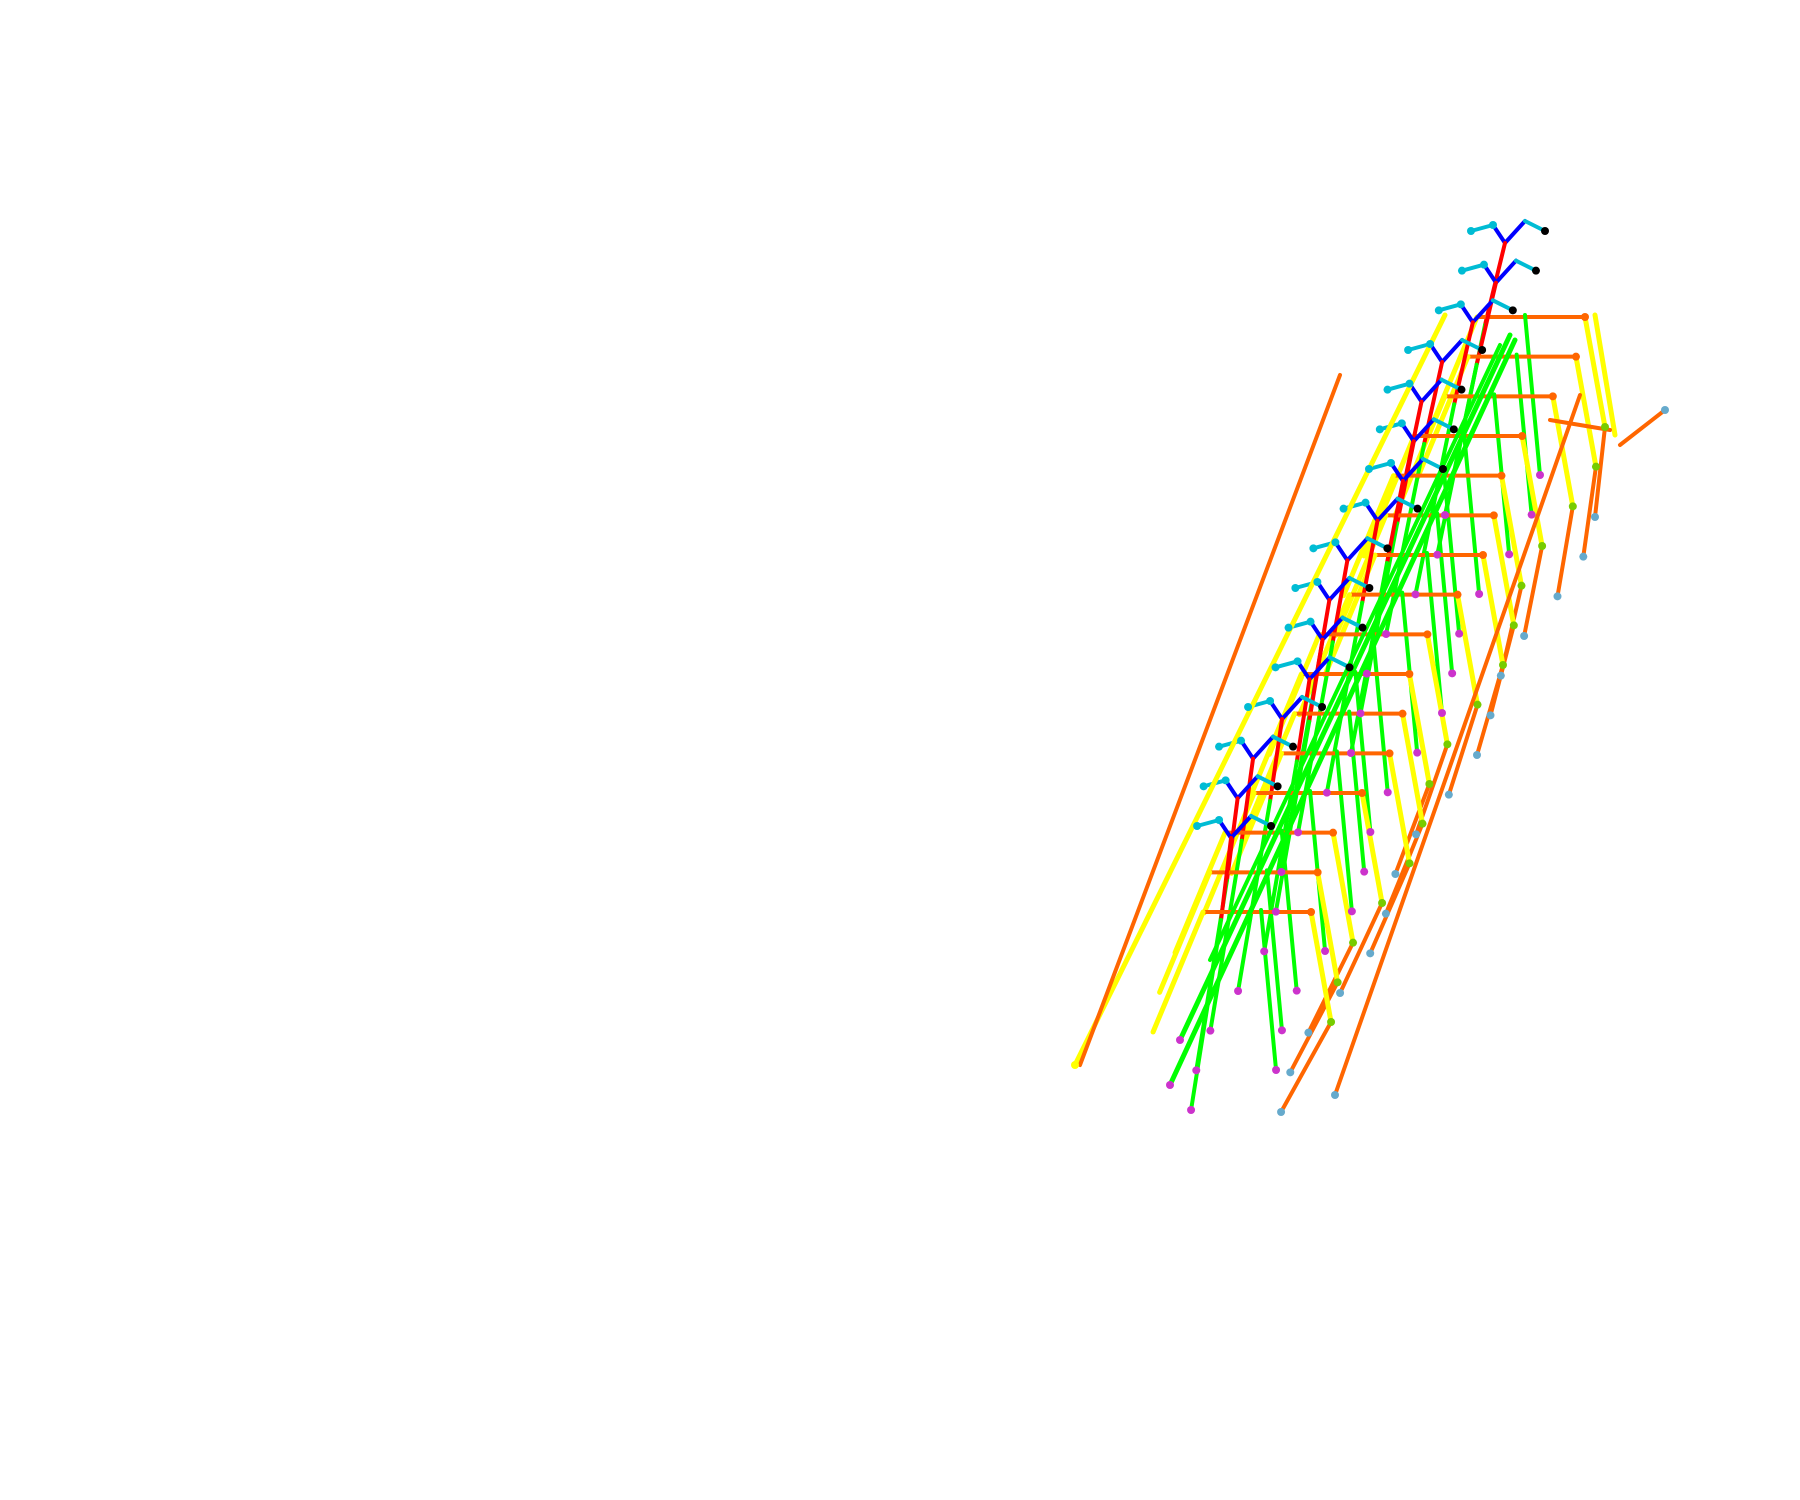 This screenshot has width=1800, height=1500. Describe the element at coordinates (1580, 425) in the screenshot. I see `arm-trail-bone` at that location.